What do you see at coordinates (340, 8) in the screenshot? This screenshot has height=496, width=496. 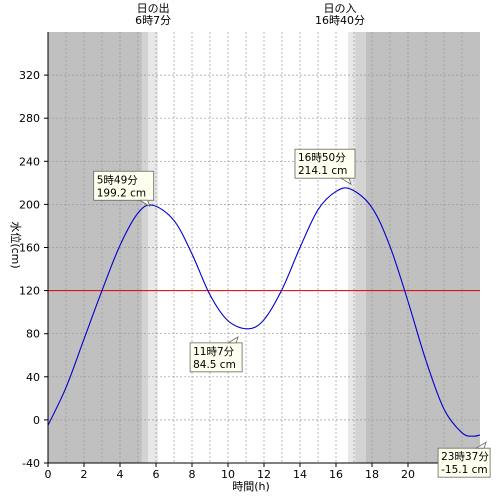 I see `sunset-title: 日の入` at bounding box center [340, 8].